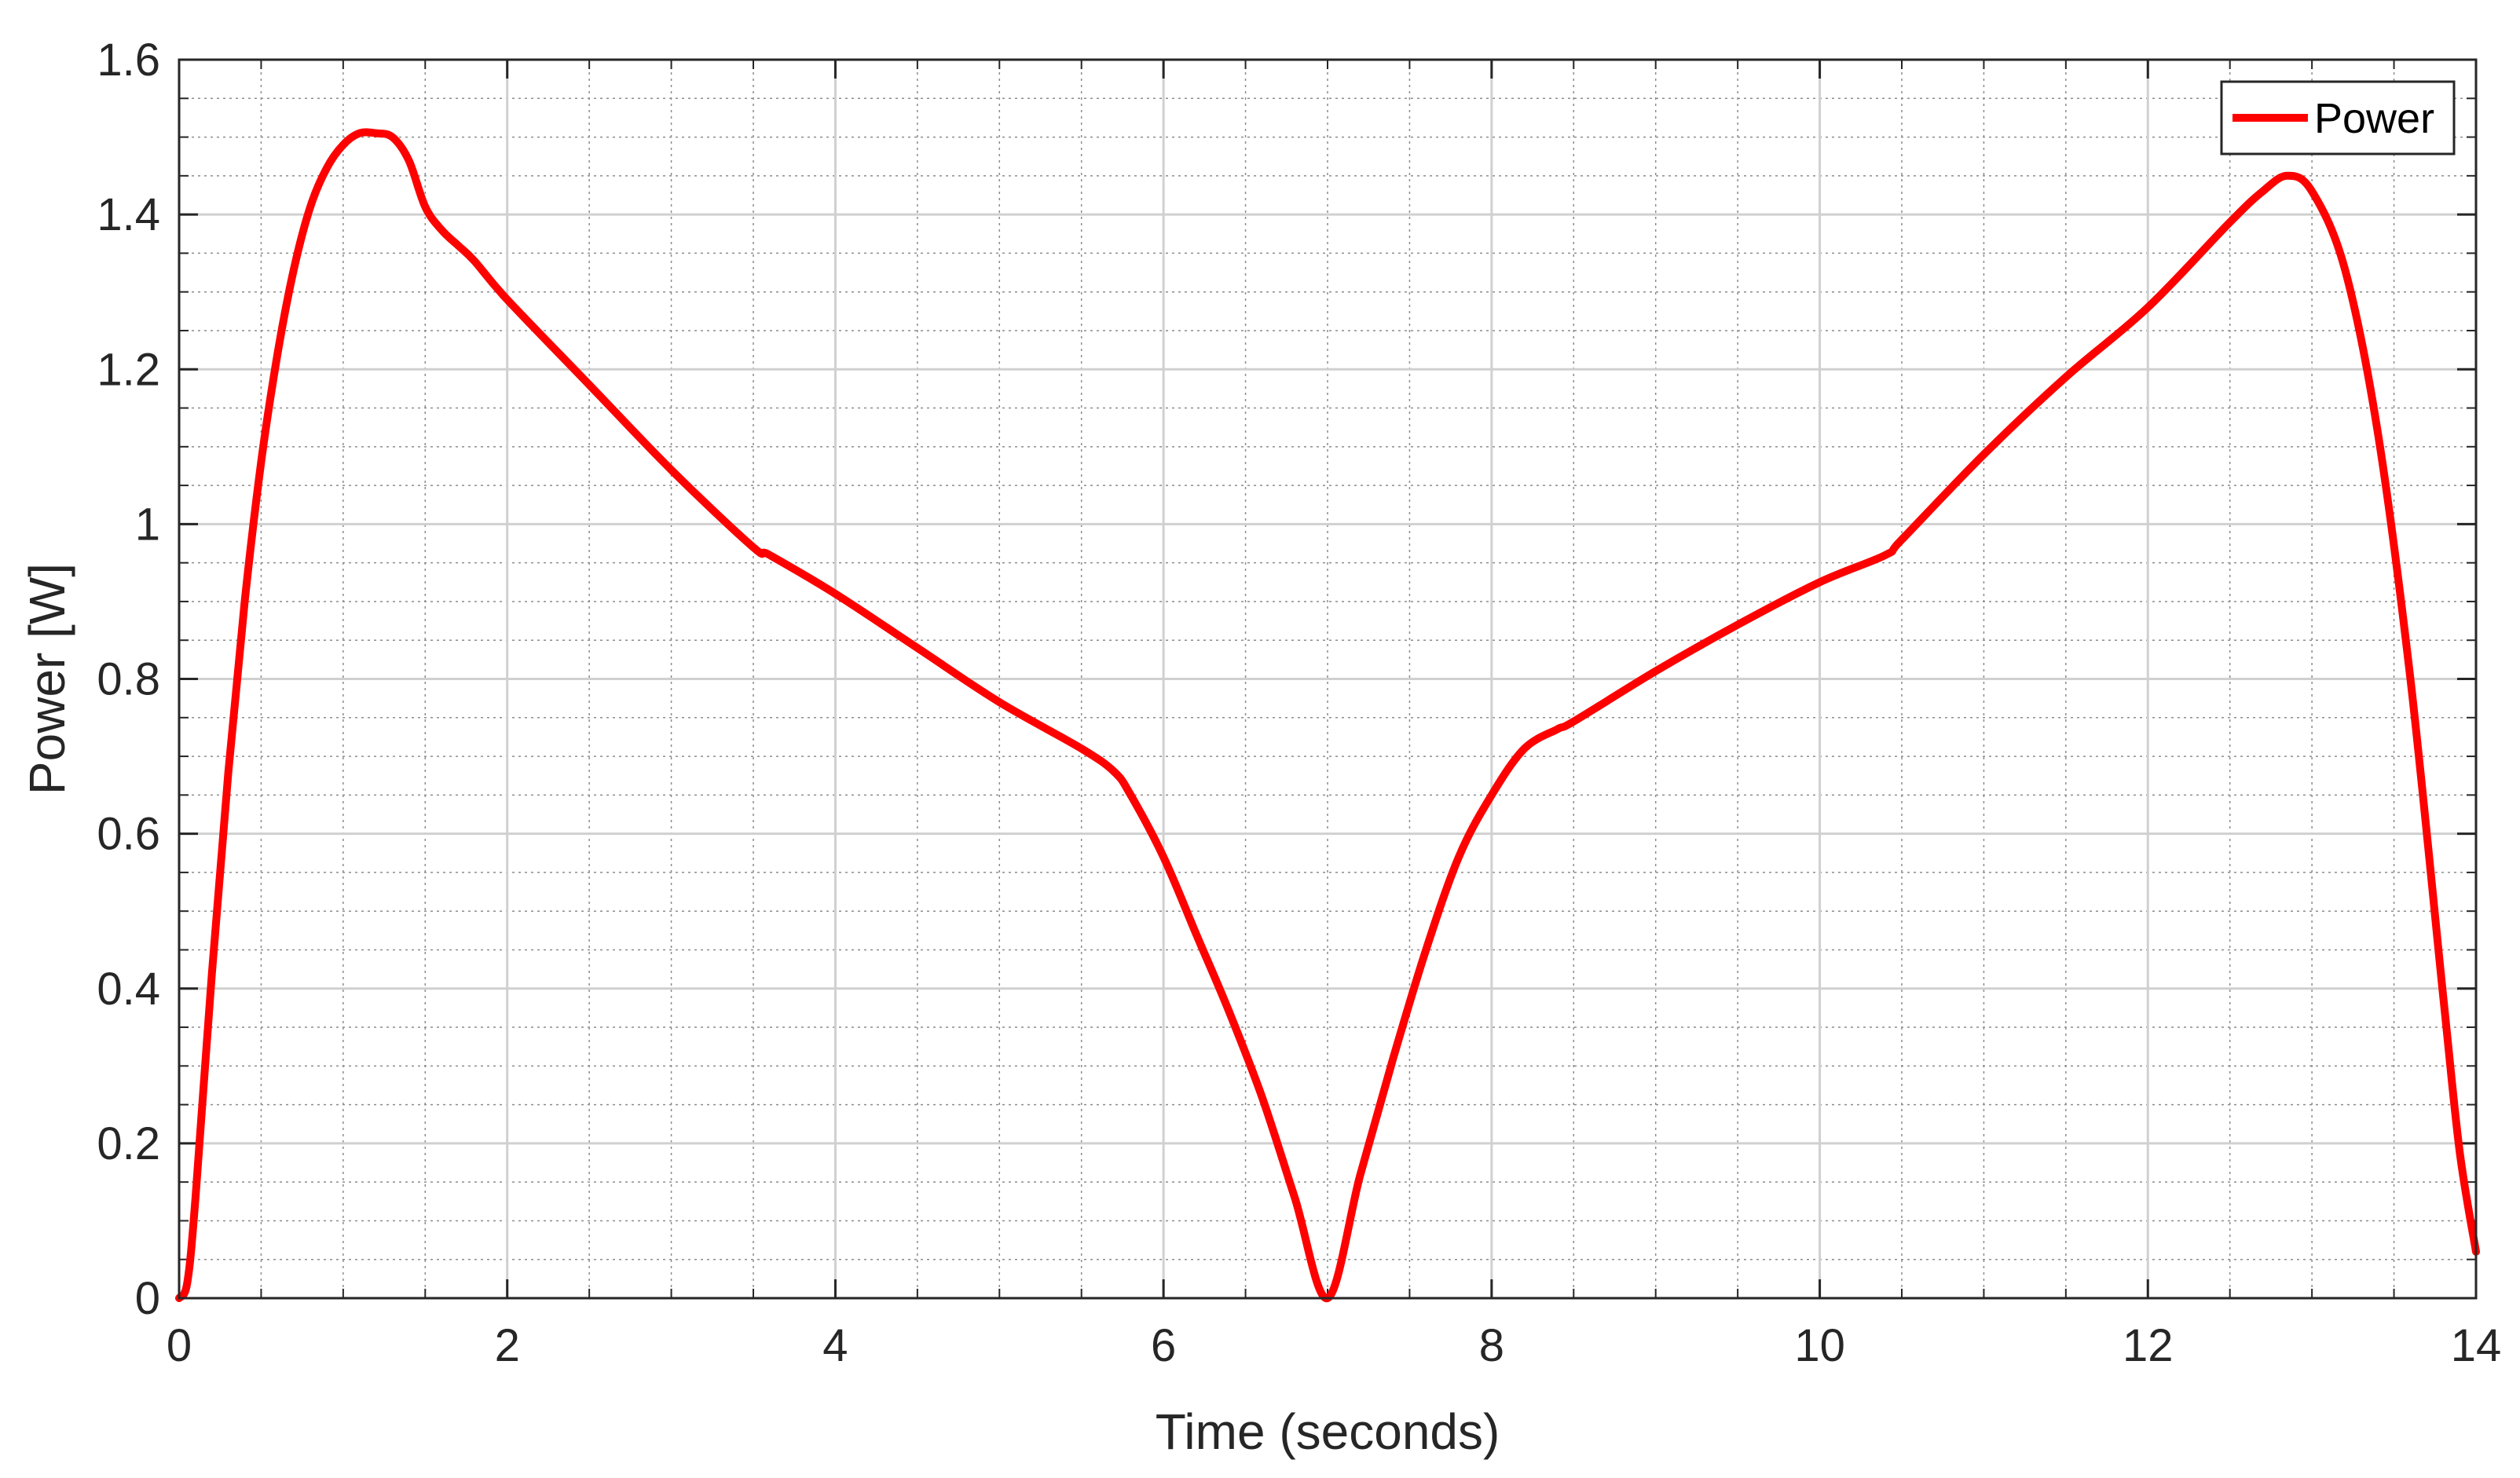 Image resolution: width=2520 pixels, height=1478 pixels. What do you see at coordinates (128, 1143) in the screenshot?
I see `y-tick-label: 0.2` at bounding box center [128, 1143].